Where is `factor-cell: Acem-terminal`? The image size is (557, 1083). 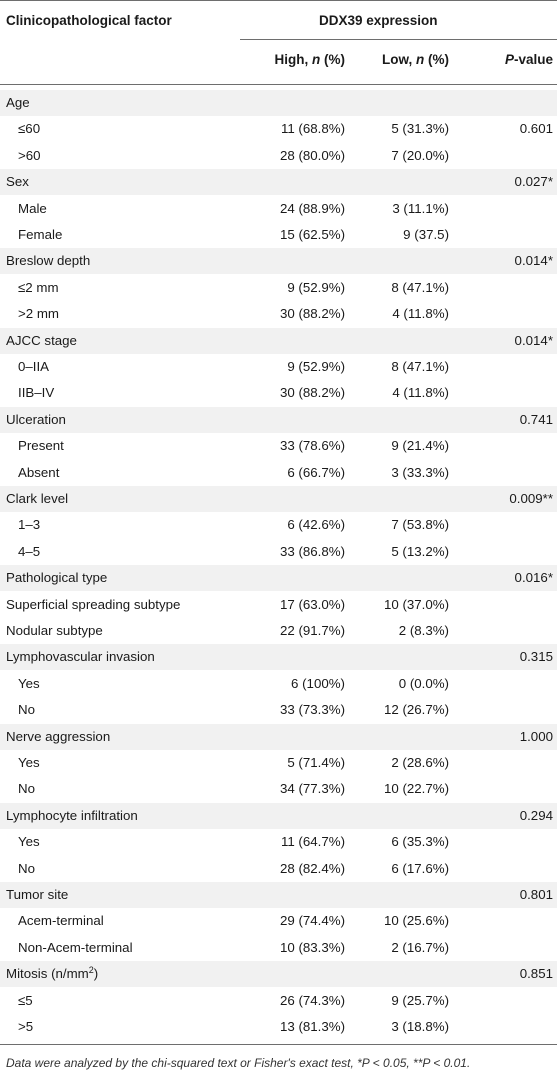
factor-cell: Acem-terminal is located at coordinates (61, 921).